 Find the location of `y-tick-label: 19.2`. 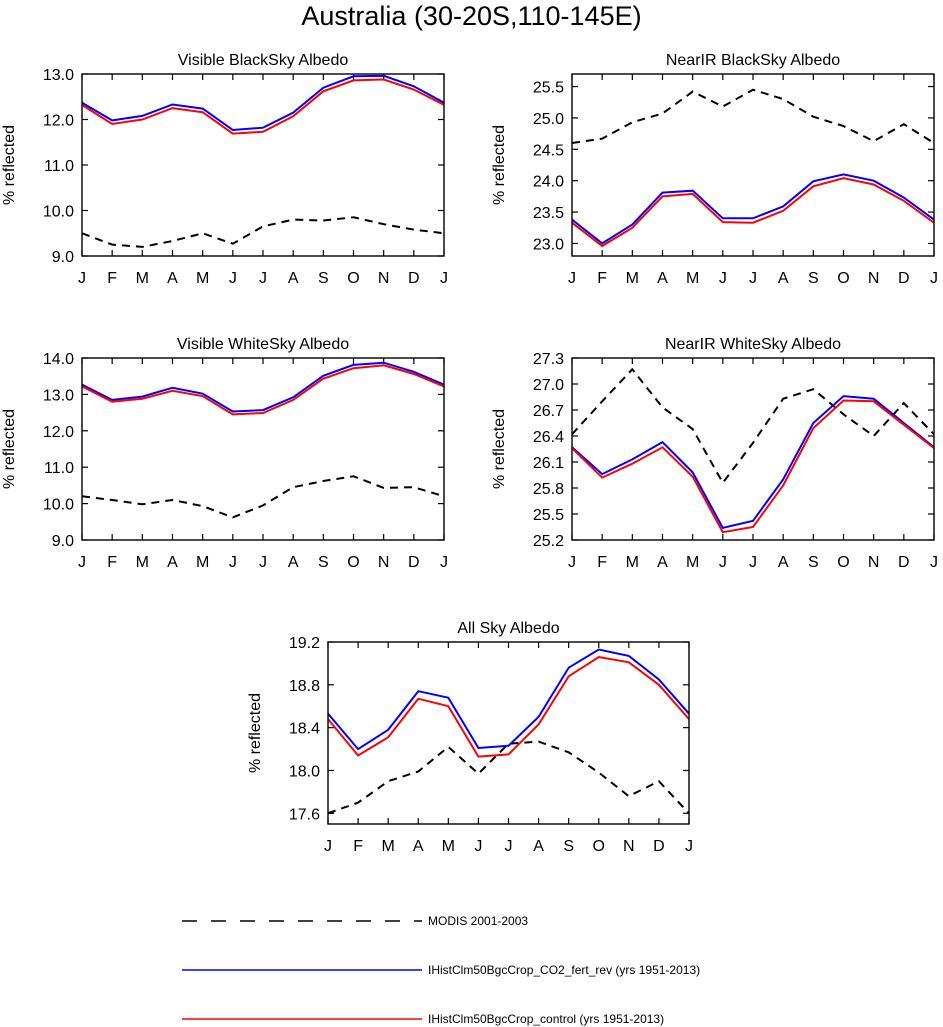

y-tick-label: 19.2 is located at coordinates (304, 643).